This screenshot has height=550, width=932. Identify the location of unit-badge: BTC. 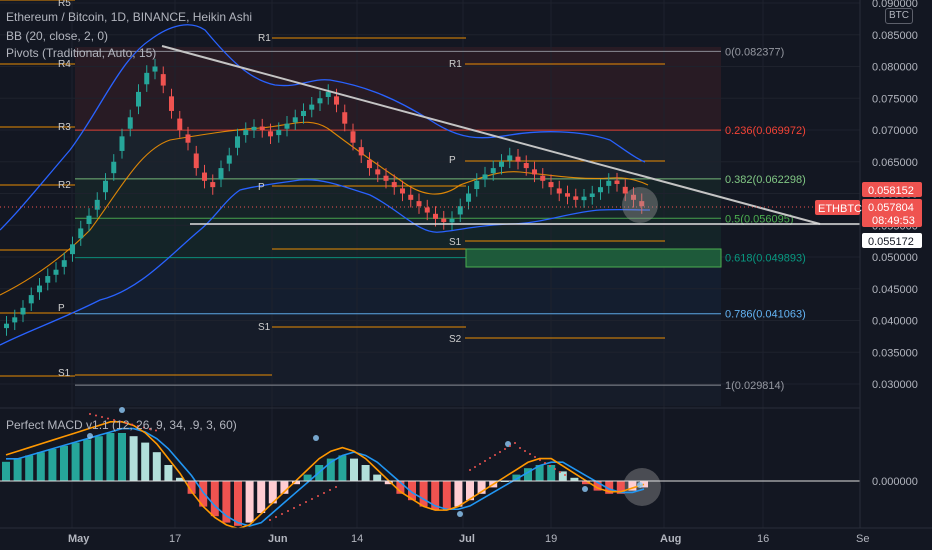
(899, 16).